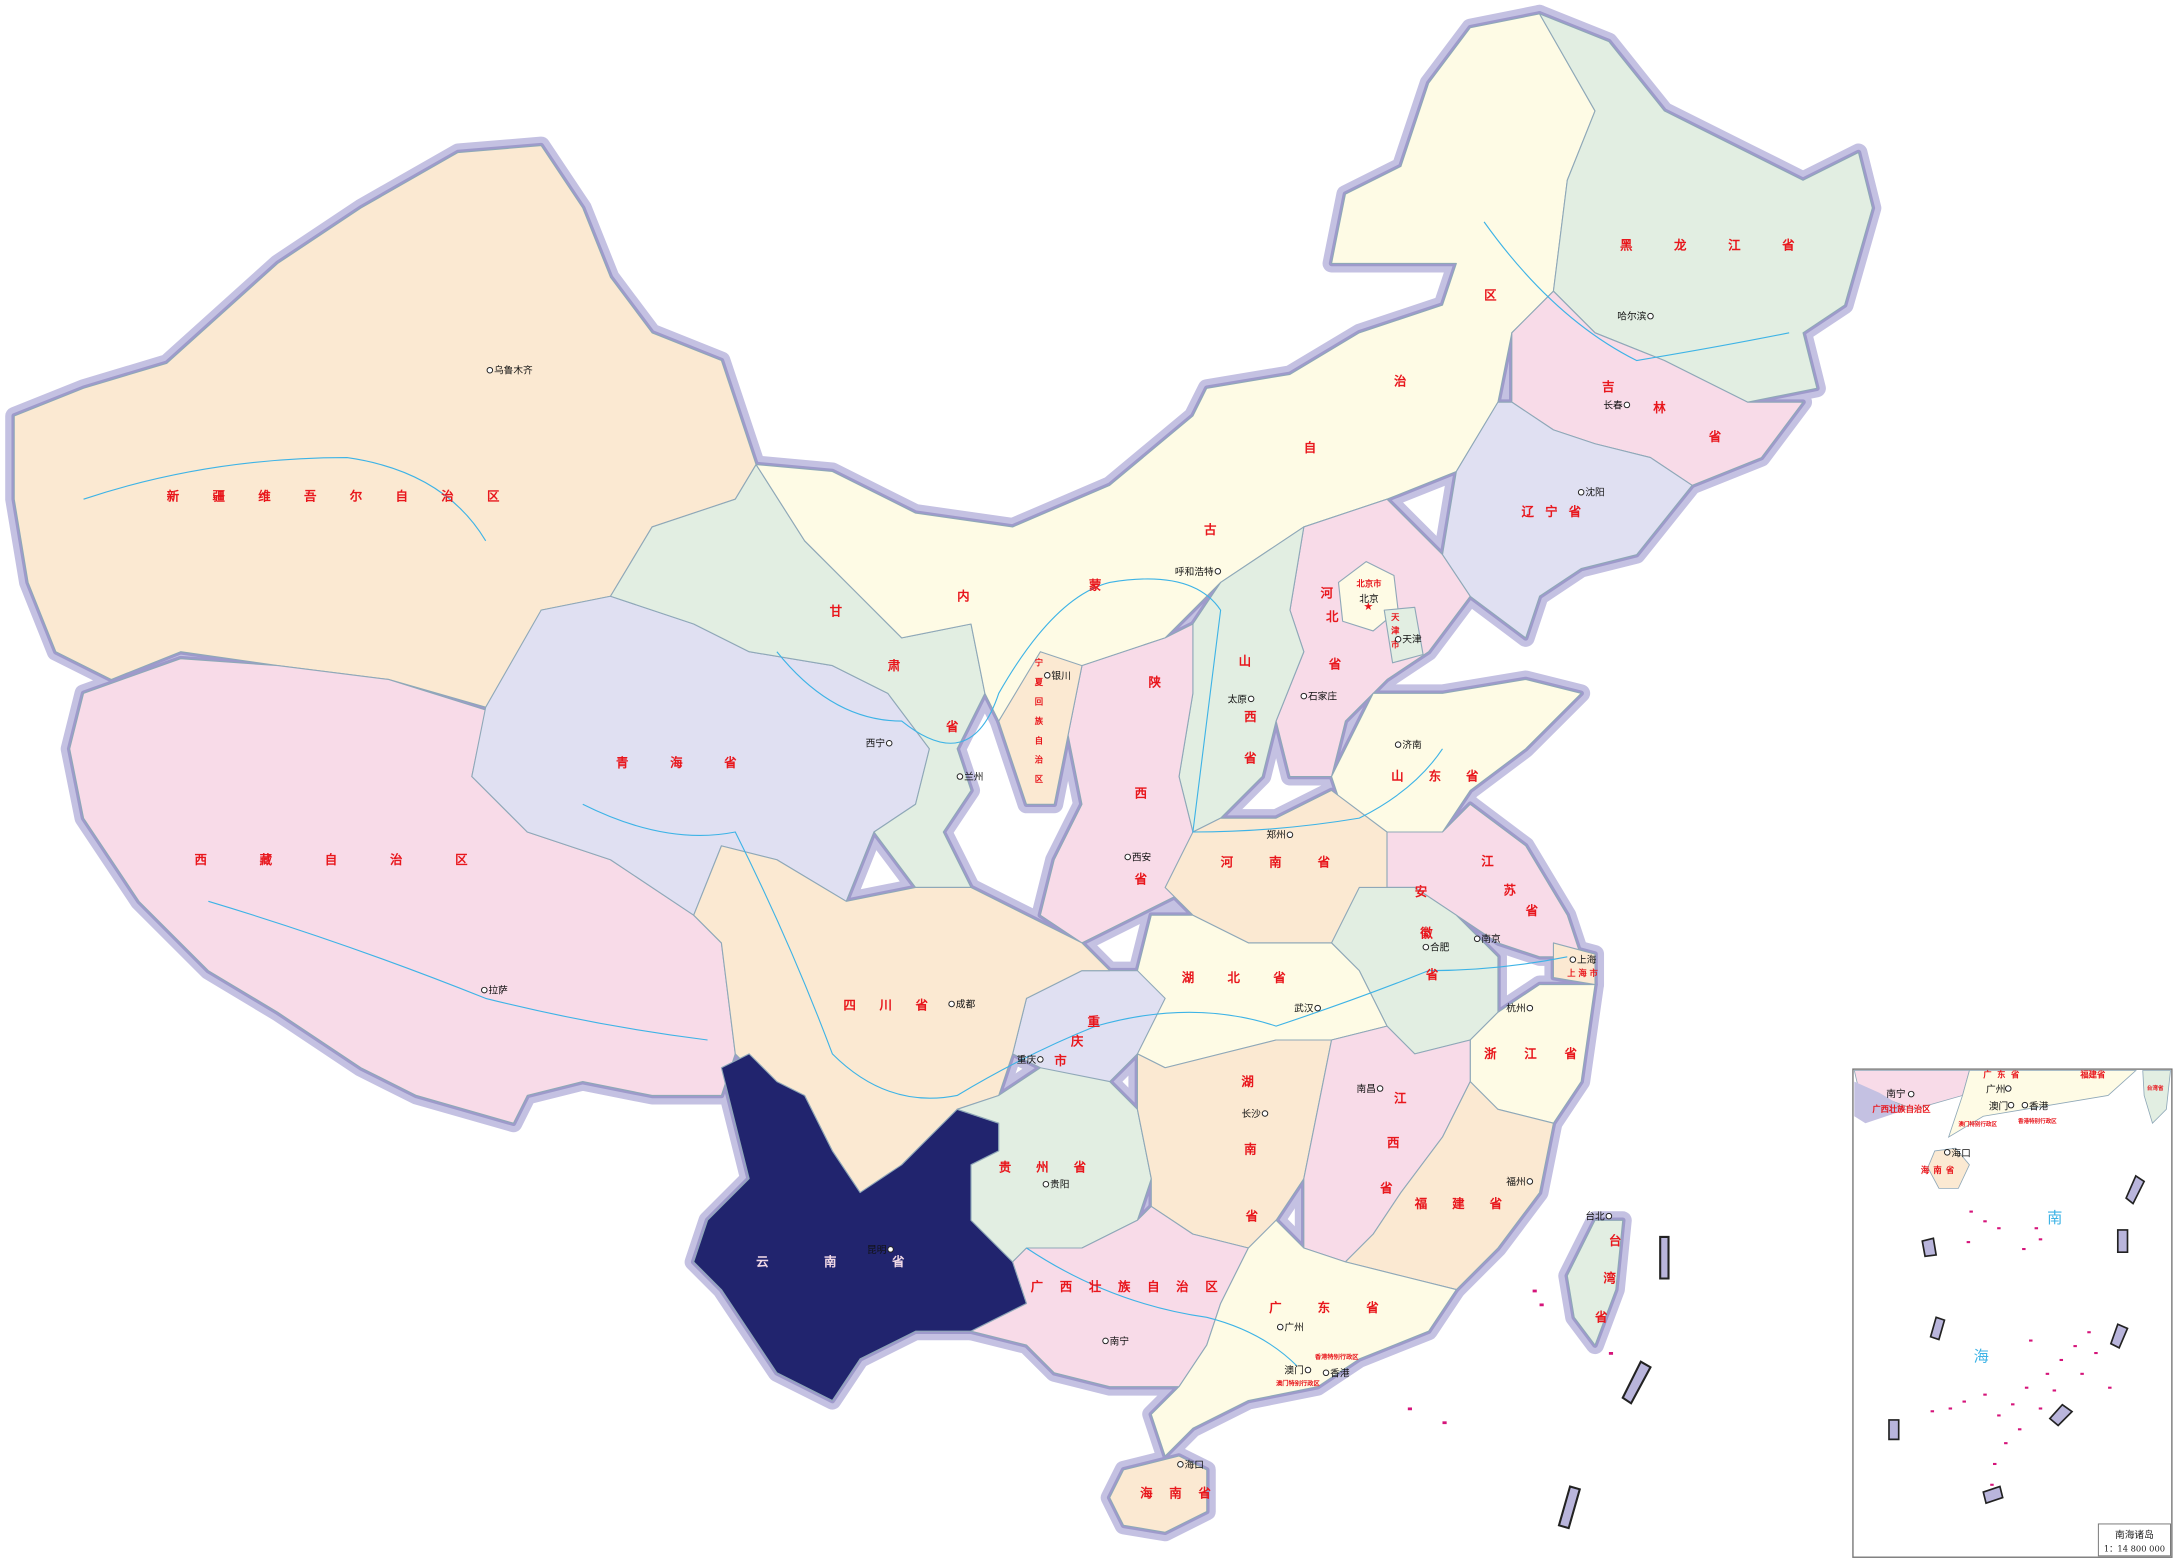  I want to click on label-char: 市, so click(1060, 1060).